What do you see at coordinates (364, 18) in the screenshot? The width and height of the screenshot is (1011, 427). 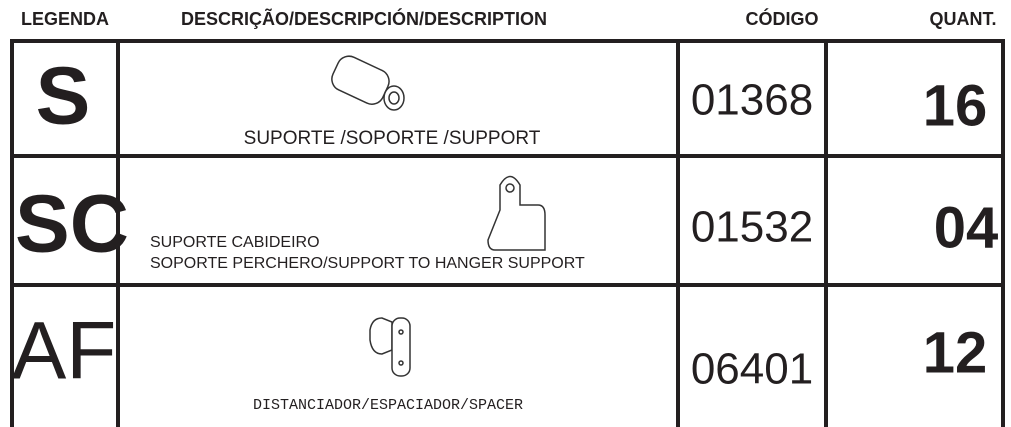 I see `header-description: DESCRIÇÃO/DESCRIPCIÓN/DESCRIPTION` at bounding box center [364, 18].